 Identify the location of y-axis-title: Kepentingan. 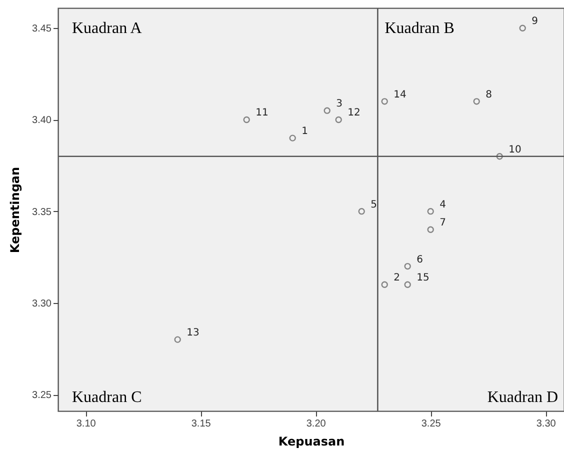
(15, 210).